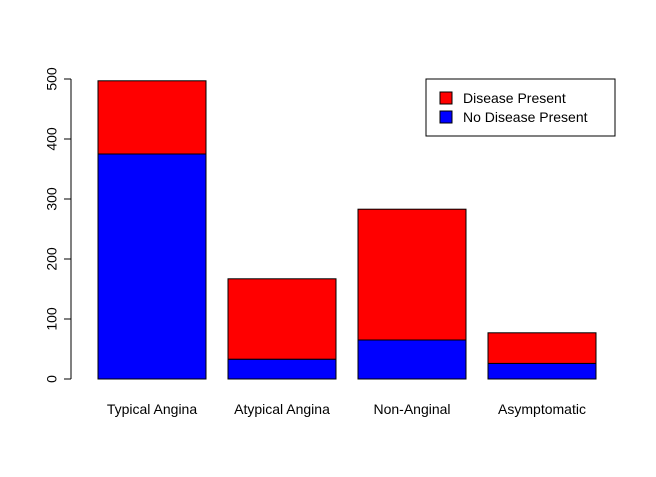  Describe the element at coordinates (514, 98) in the screenshot. I see `legend-label: Disease Present` at that location.